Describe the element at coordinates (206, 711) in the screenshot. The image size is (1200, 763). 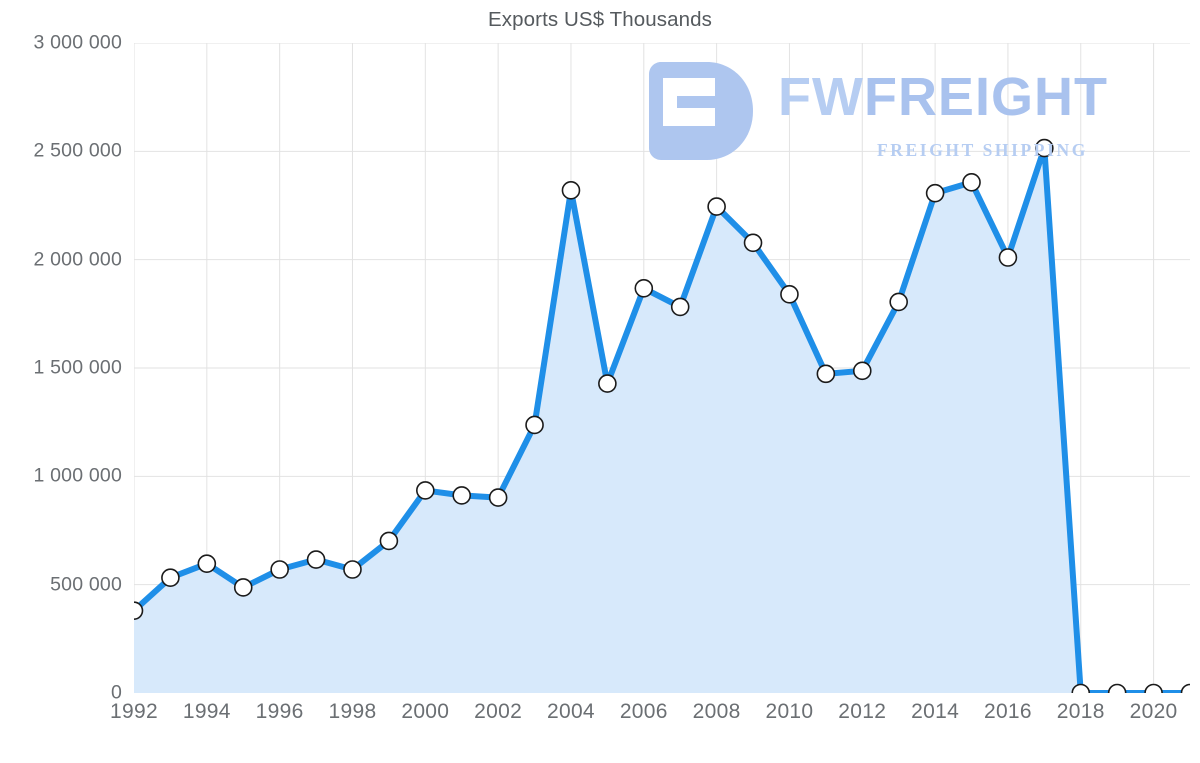
I see `x-axis-tick-label: 1994` at that location.